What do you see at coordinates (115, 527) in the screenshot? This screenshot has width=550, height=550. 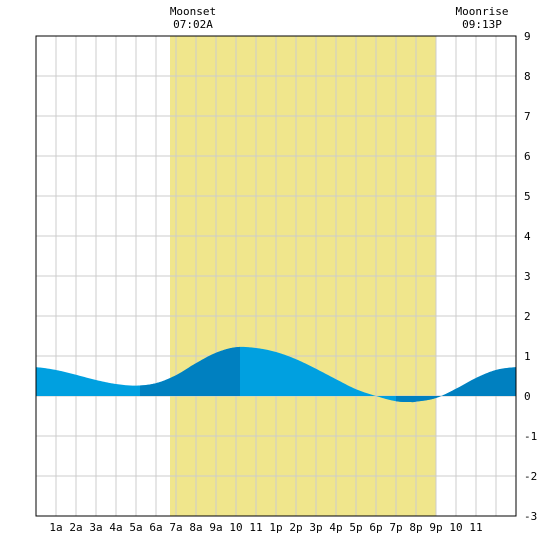 I see `x-tick-label: 4a` at bounding box center [115, 527].